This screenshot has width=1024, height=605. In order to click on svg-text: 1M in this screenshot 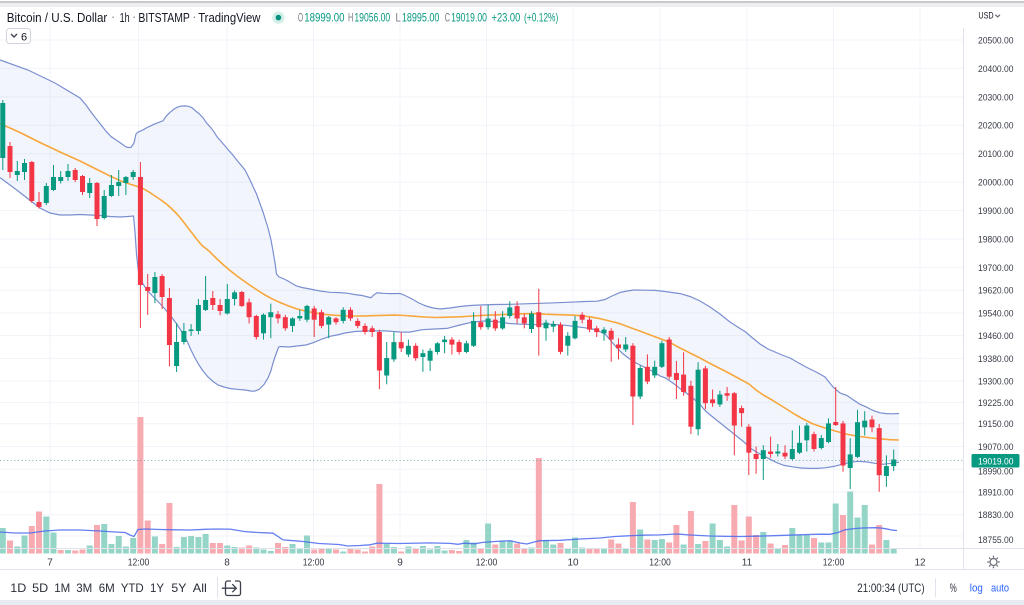, I will do `click(62, 588)`.